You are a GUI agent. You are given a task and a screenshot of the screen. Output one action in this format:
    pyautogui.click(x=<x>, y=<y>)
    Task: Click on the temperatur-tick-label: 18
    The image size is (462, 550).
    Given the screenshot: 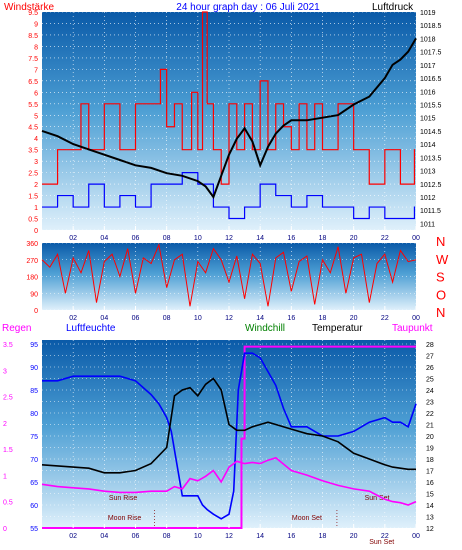 What is the action you would take?
    pyautogui.click(x=430, y=460)
    